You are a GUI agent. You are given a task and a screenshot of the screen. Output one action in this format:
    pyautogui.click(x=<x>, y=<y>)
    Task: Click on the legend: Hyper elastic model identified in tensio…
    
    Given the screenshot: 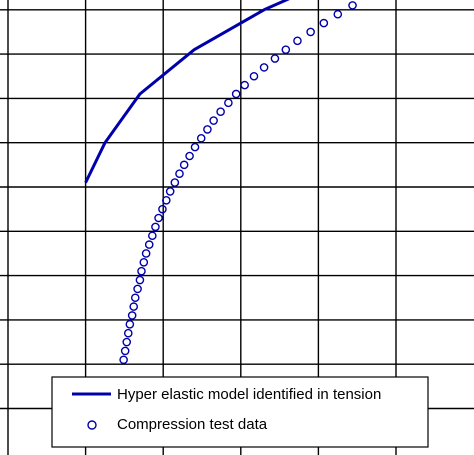 What is the action you would take?
    pyautogui.click(x=240, y=412)
    